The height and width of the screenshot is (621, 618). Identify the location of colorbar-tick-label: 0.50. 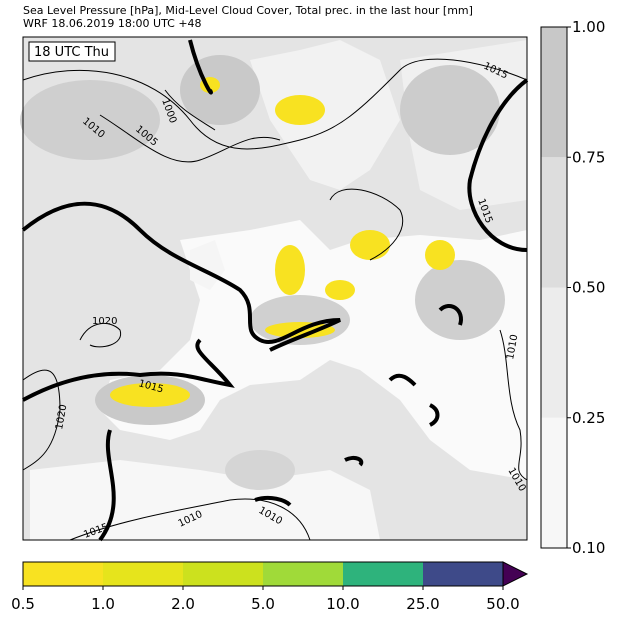
(588, 288).